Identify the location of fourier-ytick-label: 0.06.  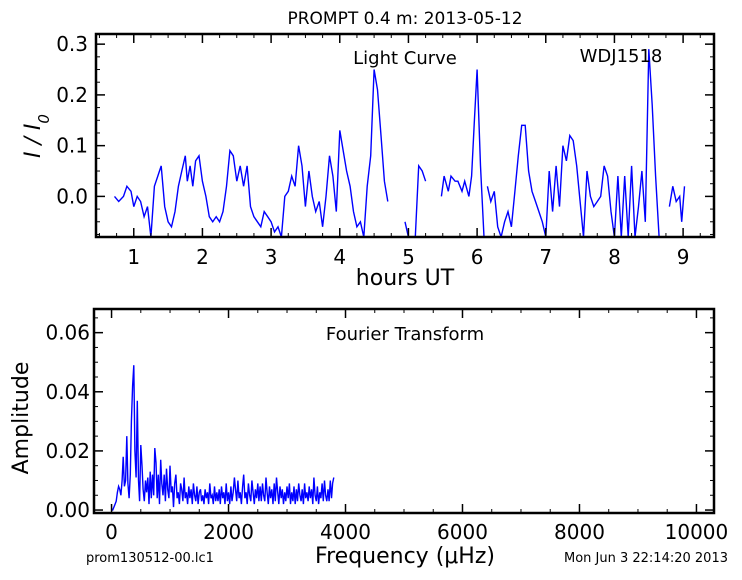
(67, 333).